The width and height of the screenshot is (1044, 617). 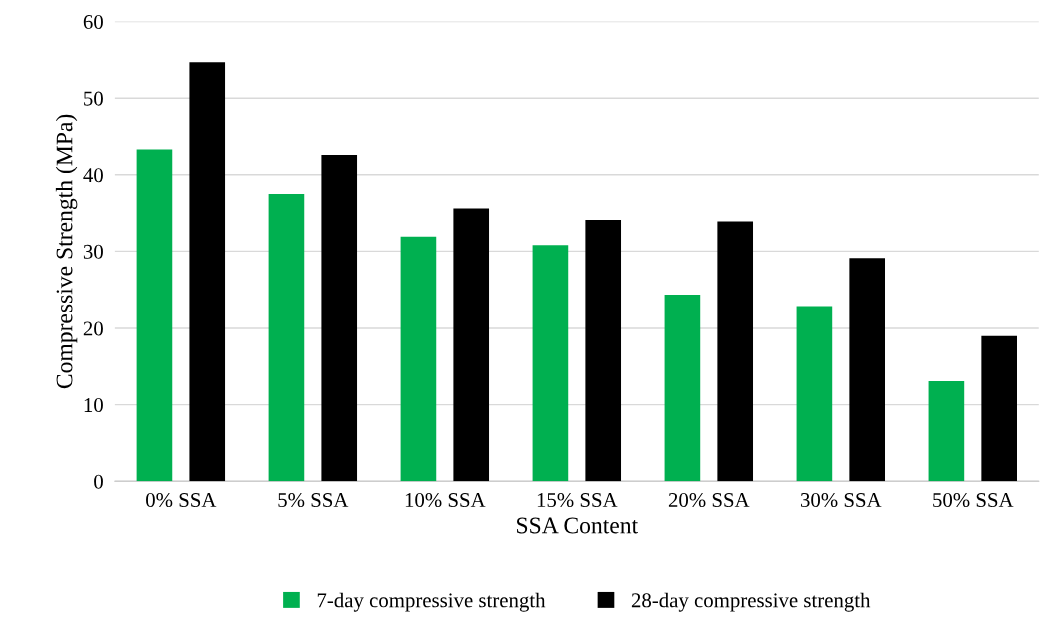 What do you see at coordinates (93, 405) in the screenshot?
I see `y-tick-label: 10` at bounding box center [93, 405].